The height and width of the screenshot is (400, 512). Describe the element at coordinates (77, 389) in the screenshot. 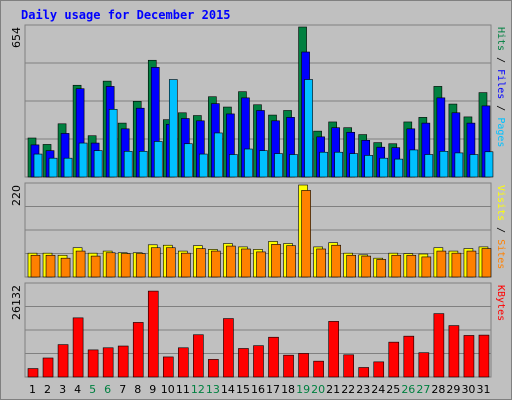

I see `x-tick-label: 4` at that location.